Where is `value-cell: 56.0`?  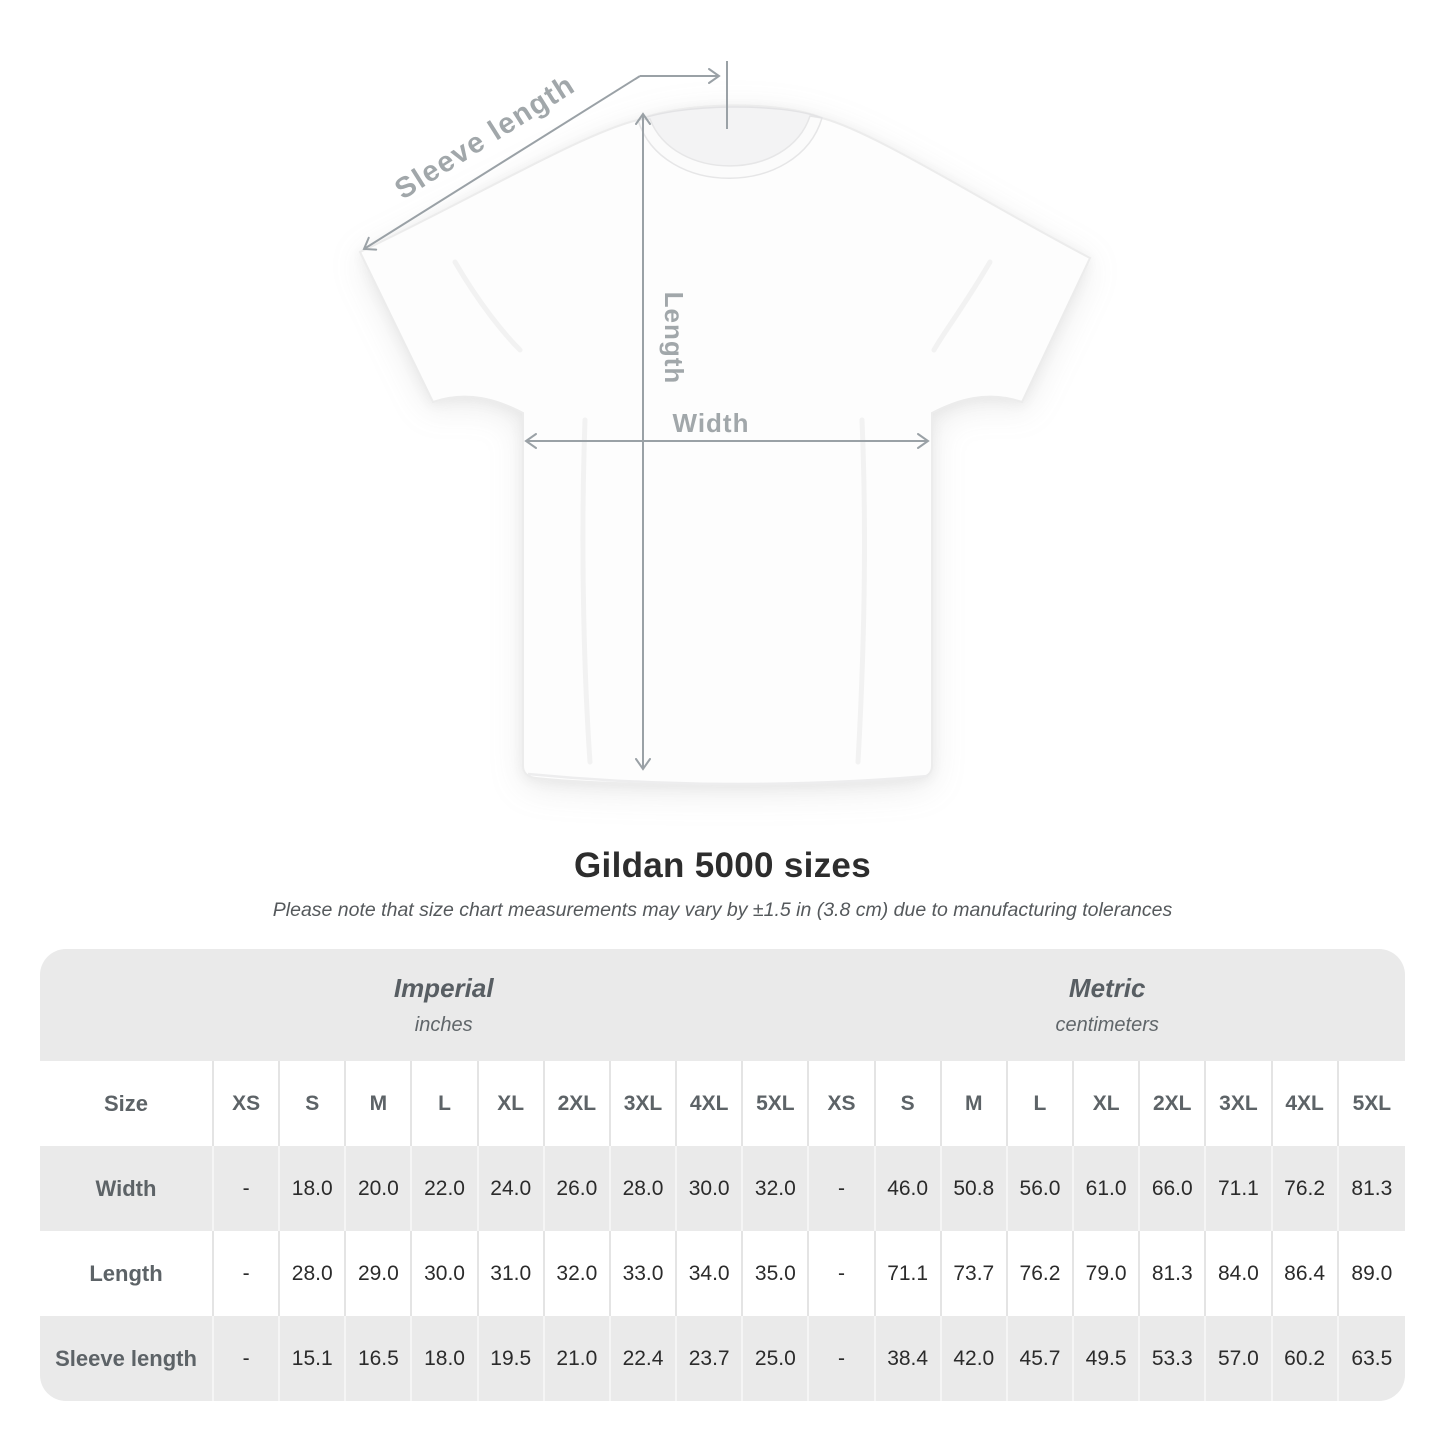 value-cell: 56.0 is located at coordinates (1041, 1188).